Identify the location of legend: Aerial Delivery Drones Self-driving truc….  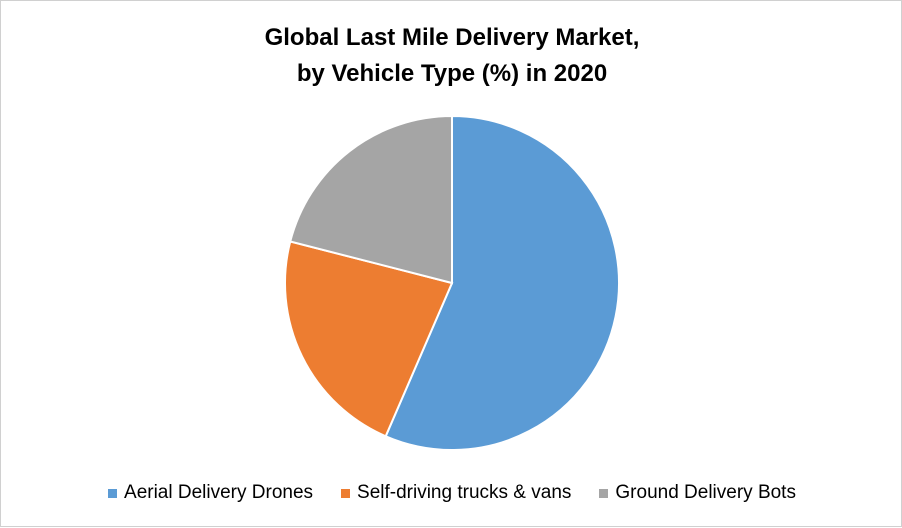
(451, 493).